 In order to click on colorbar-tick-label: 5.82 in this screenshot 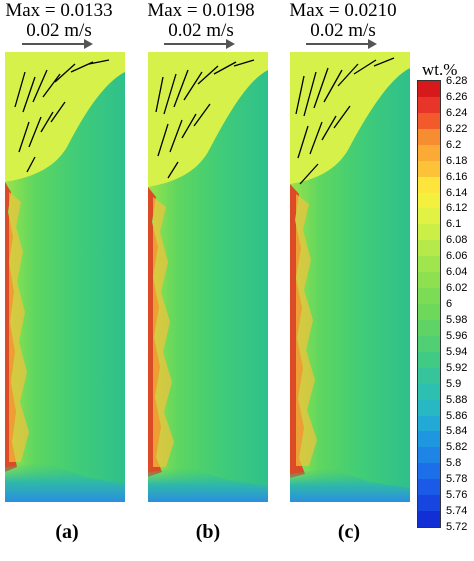, I will do `click(457, 447)`.